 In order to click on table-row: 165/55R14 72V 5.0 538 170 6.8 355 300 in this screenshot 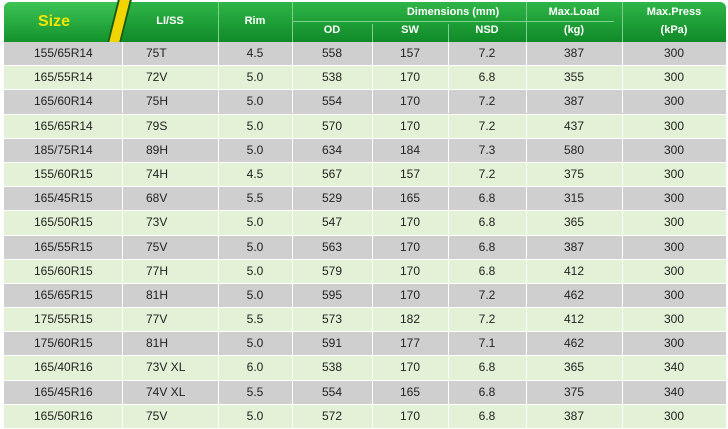, I will do `click(365, 78)`.